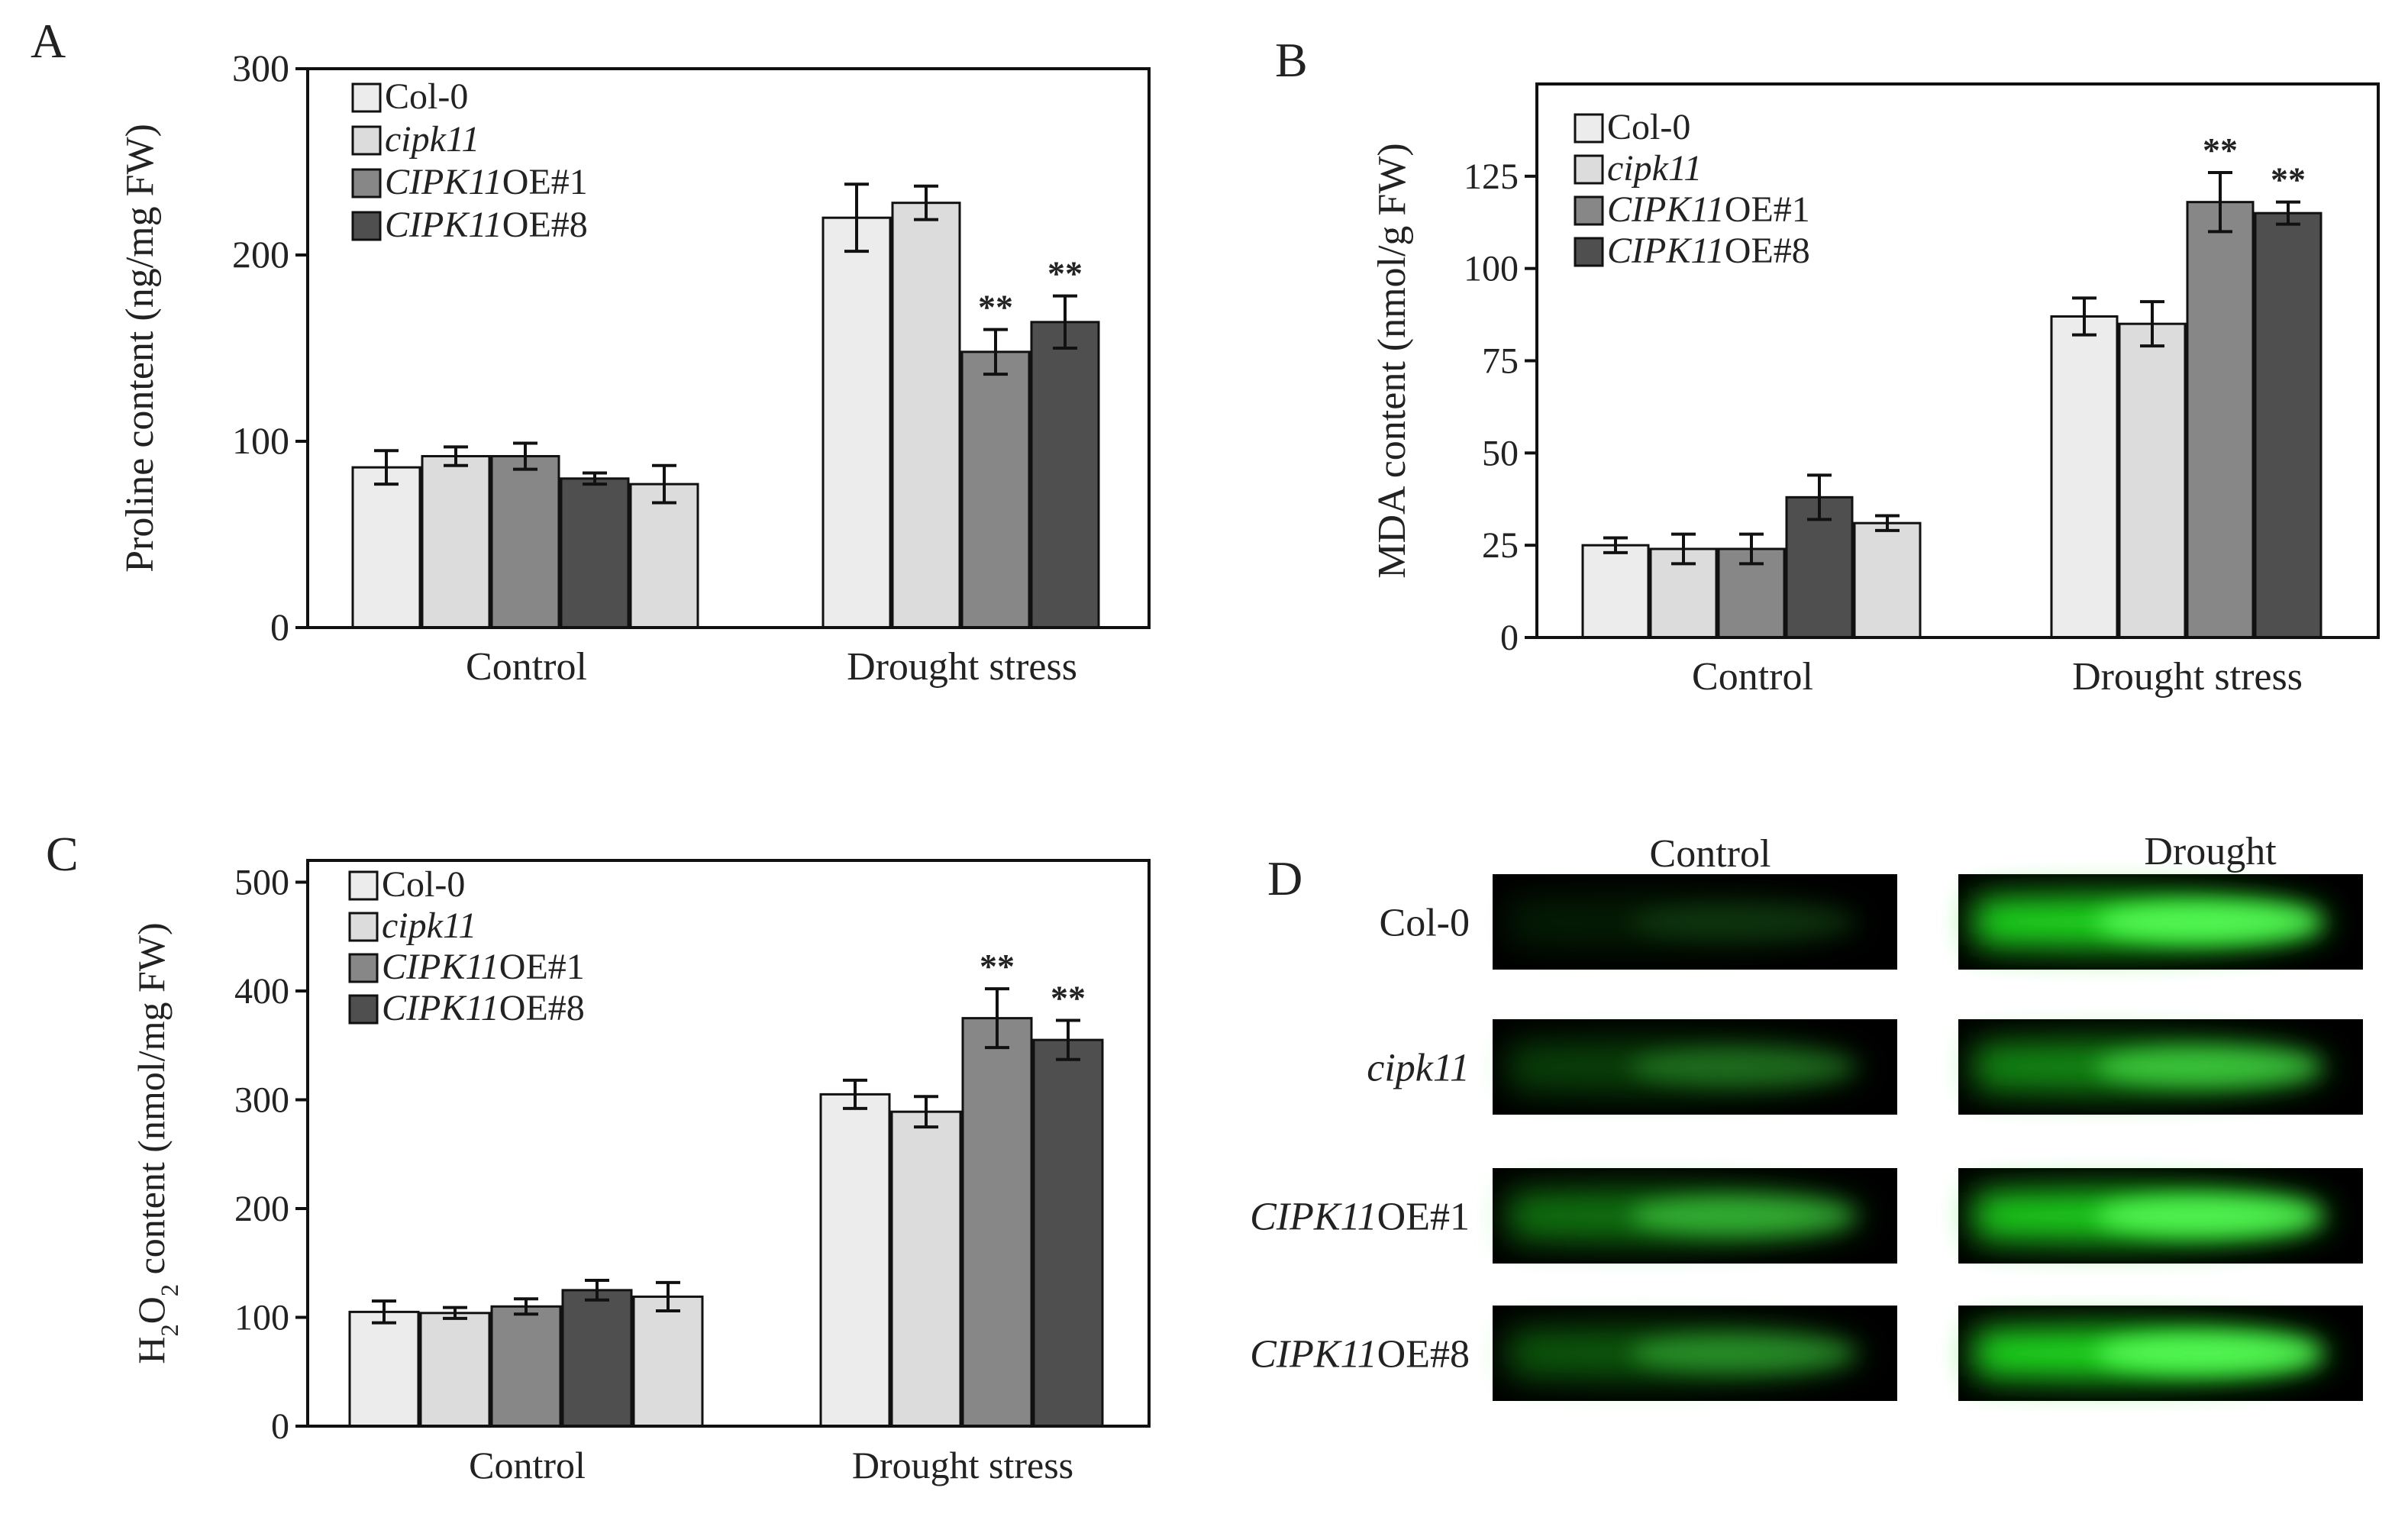  Describe the element at coordinates (527, 1465) in the screenshot. I see `x-category-label: Control` at that location.